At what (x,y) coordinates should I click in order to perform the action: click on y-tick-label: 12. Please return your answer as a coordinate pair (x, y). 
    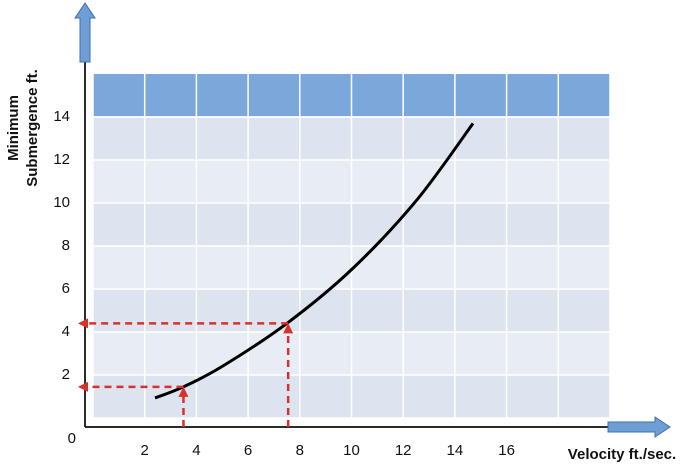
    Looking at the image, I should click on (61, 159).